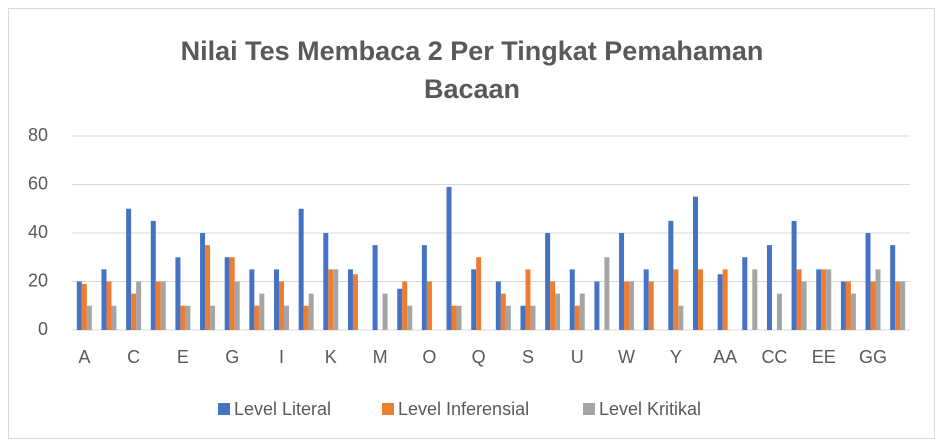 This screenshot has width=944, height=448. Describe the element at coordinates (463, 409) in the screenshot. I see `legend-label: Level Inferensial` at that location.